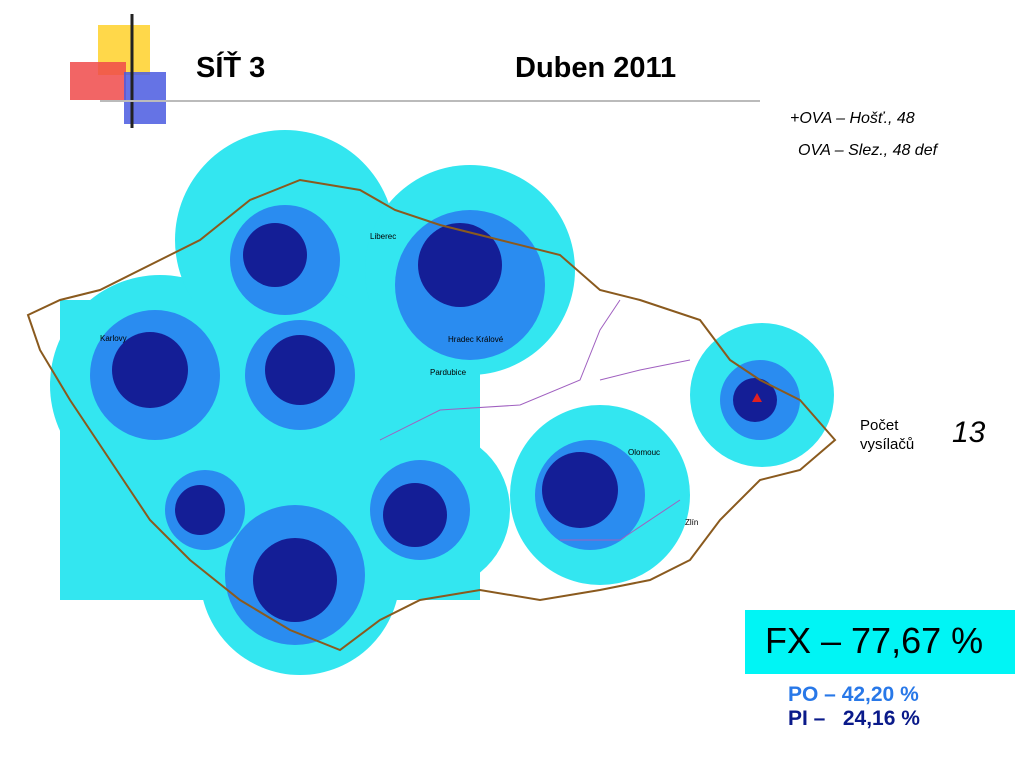 The width and height of the screenshot is (1024, 768). Describe the element at coordinates (854, 718) in the screenshot. I see `pi-value: PI – 24,16 %` at that location.